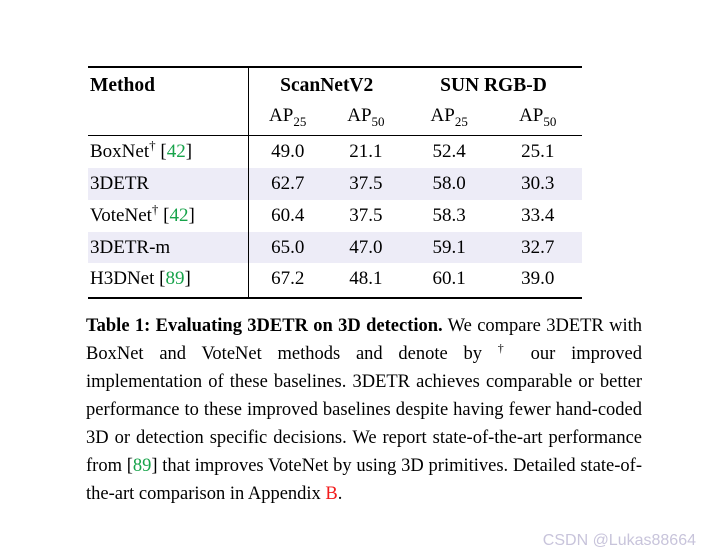 The height and width of the screenshot is (556, 710). I want to click on method-cell: H3DNet [89], so click(168, 281).